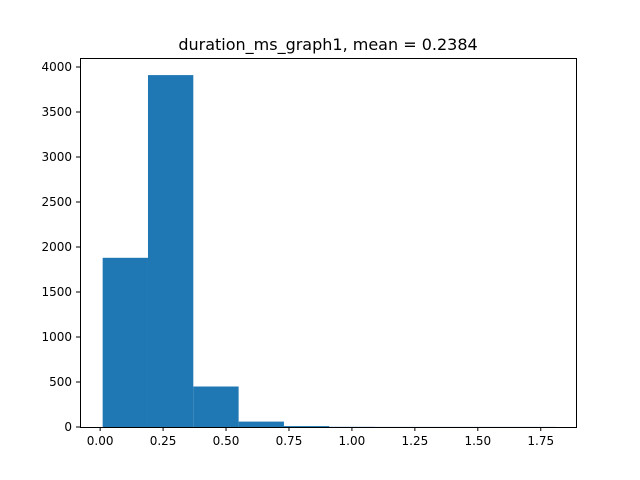 This screenshot has height=480, width=640. What do you see at coordinates (56, 67) in the screenshot?
I see `y-tick-label: 4000` at bounding box center [56, 67].